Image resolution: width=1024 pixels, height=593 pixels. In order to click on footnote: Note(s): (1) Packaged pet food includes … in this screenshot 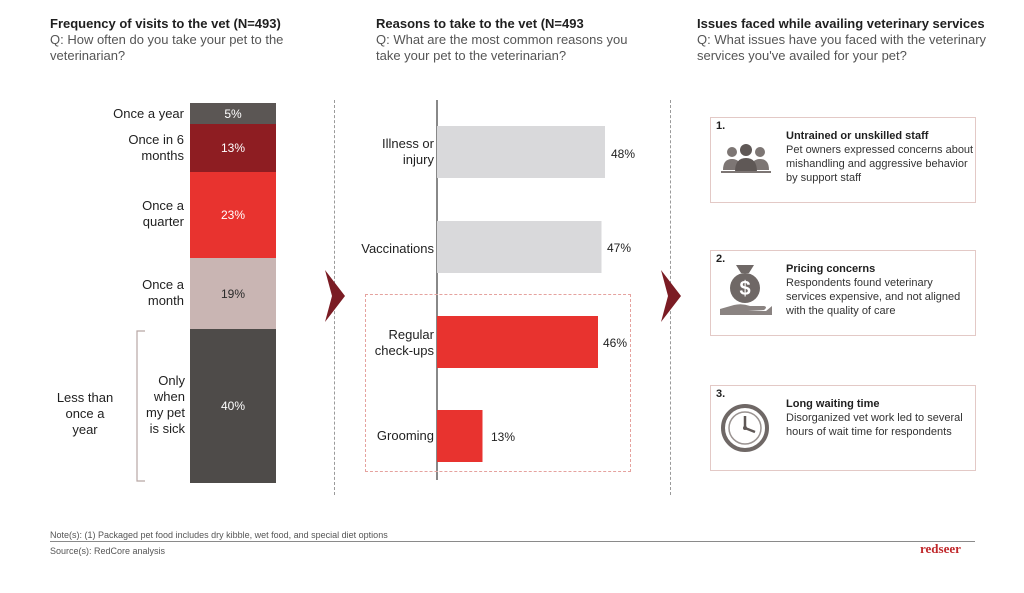, I will do `click(219, 535)`.